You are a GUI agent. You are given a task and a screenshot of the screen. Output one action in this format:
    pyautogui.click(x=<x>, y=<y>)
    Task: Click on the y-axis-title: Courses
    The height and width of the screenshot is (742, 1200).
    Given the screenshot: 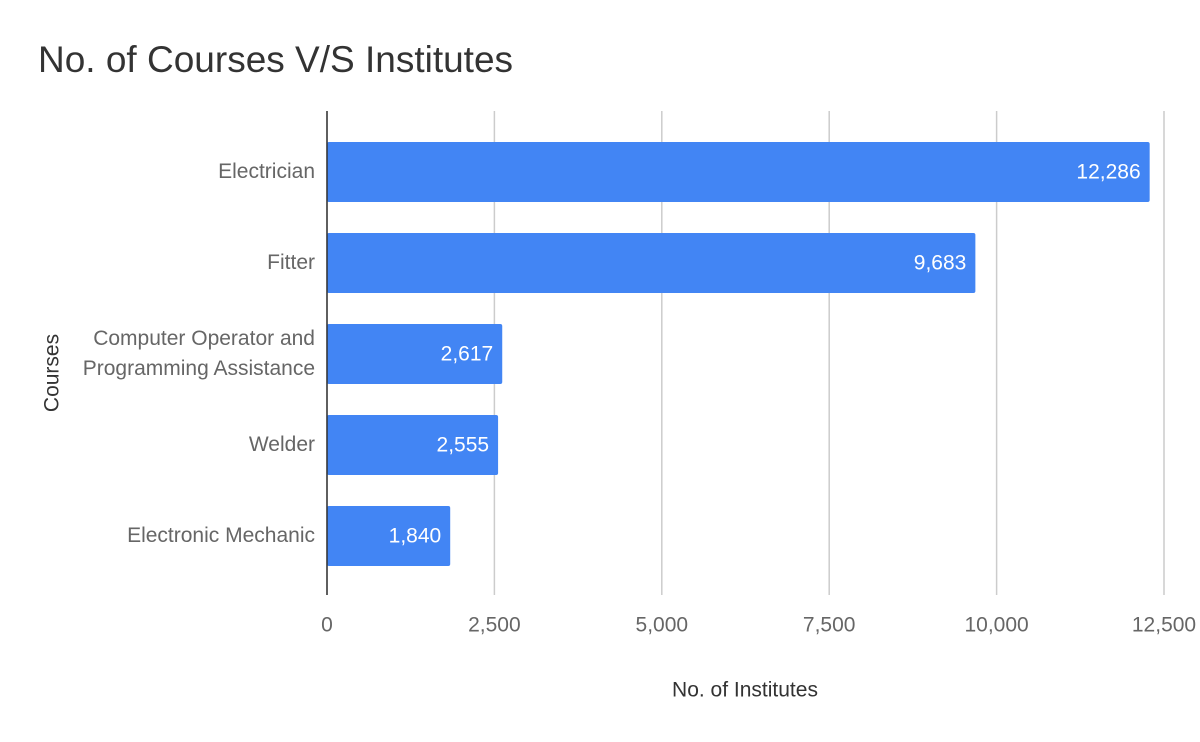 What is the action you would take?
    pyautogui.click(x=52, y=373)
    